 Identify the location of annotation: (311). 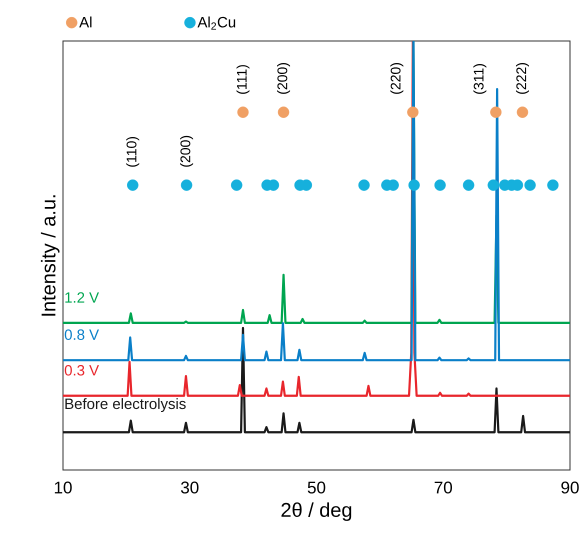
(479, 79).